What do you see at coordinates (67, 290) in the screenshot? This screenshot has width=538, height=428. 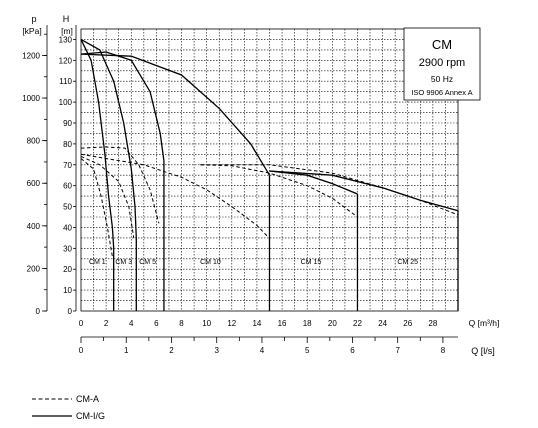 I see `head-tick-label: 10` at bounding box center [67, 290].